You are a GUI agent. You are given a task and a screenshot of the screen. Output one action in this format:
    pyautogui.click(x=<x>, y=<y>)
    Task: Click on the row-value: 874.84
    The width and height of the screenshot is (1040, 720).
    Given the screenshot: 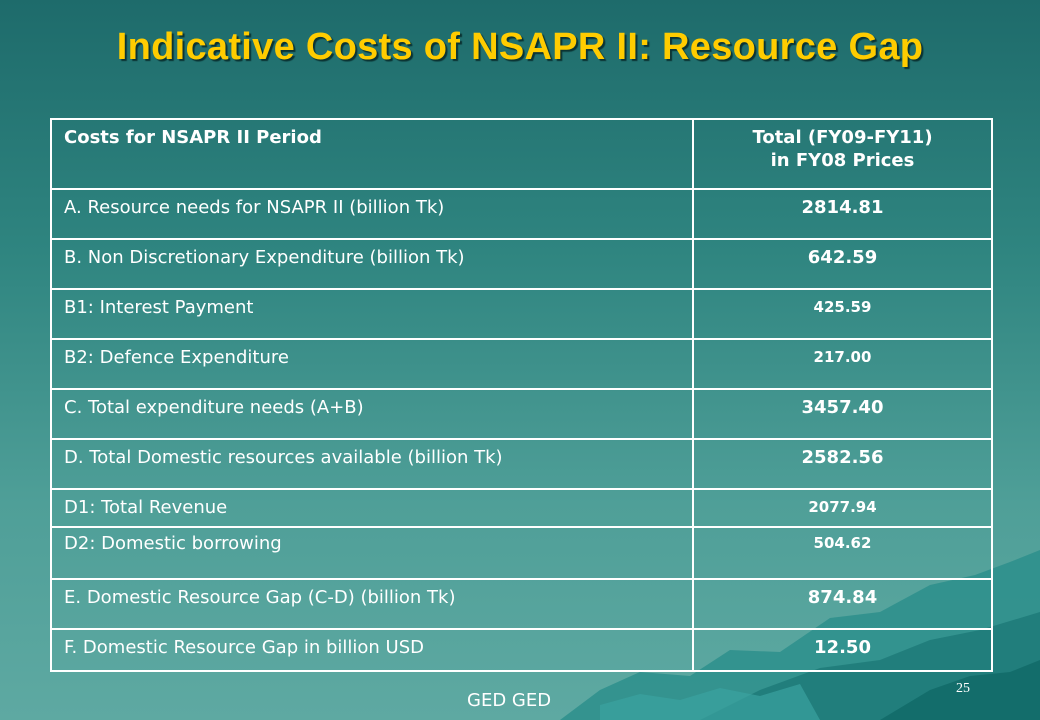 What is the action you would take?
    pyautogui.click(x=842, y=604)
    